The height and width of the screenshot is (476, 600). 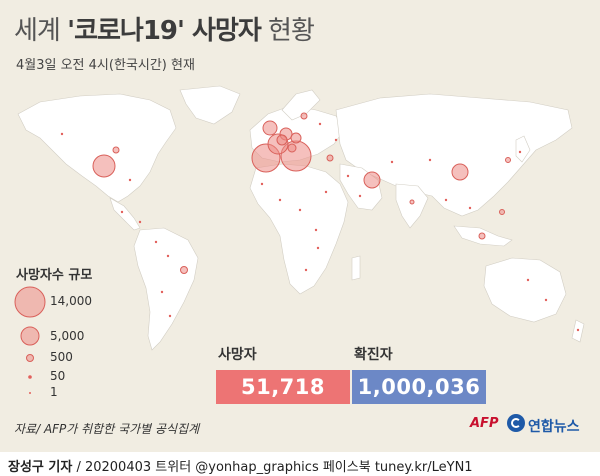 I want to click on title-prefix: 세계, so click(x=41, y=31).